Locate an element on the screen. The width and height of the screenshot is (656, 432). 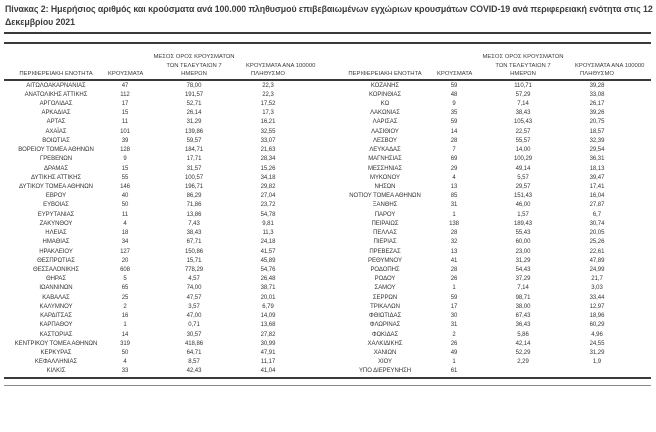
avg7-cell: 55,43 is located at coordinates (523, 233).